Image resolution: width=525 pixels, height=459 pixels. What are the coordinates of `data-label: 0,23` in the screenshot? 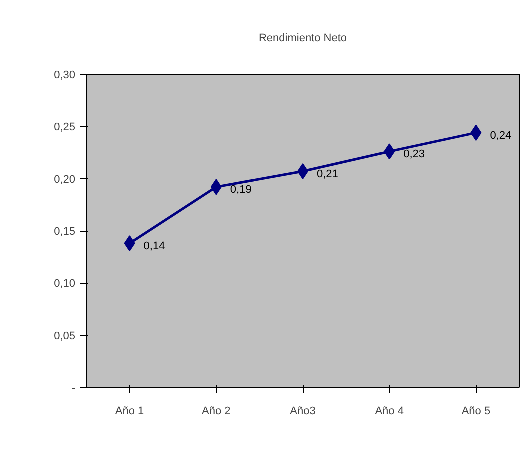 It's located at (415, 154).